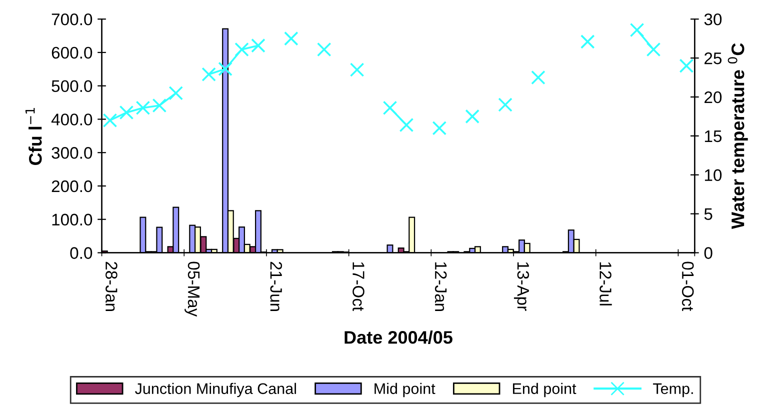  Describe the element at coordinates (713, 19) in the screenshot. I see `y2-tick-label: 30` at that location.